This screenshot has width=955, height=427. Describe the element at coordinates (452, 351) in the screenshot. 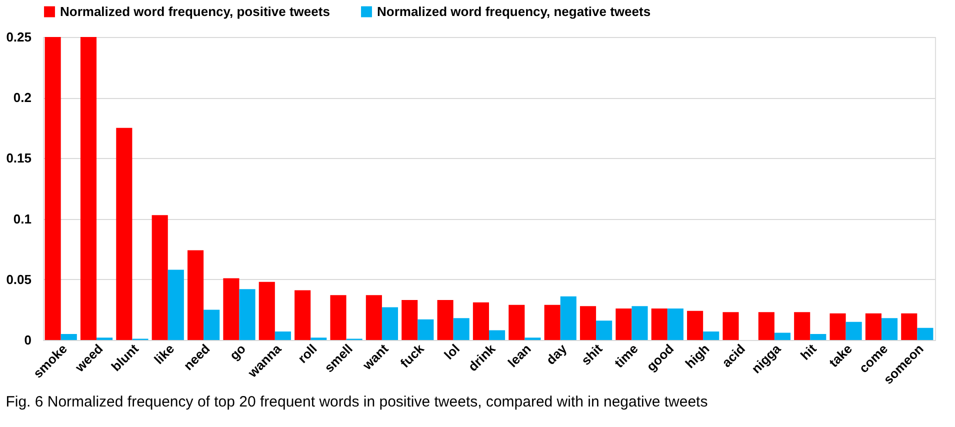

I see `x-tick-label: lol` at that location.